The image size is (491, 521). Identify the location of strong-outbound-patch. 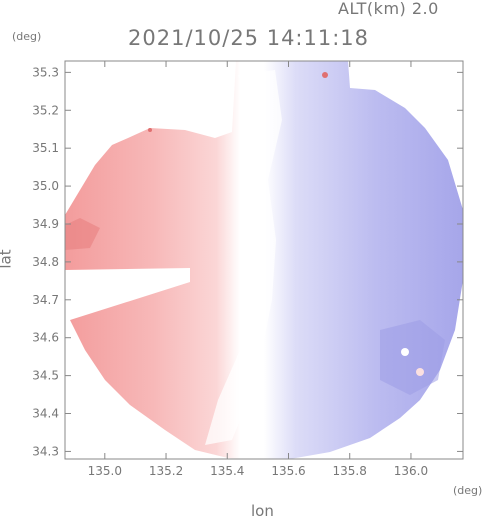
(412, 357).